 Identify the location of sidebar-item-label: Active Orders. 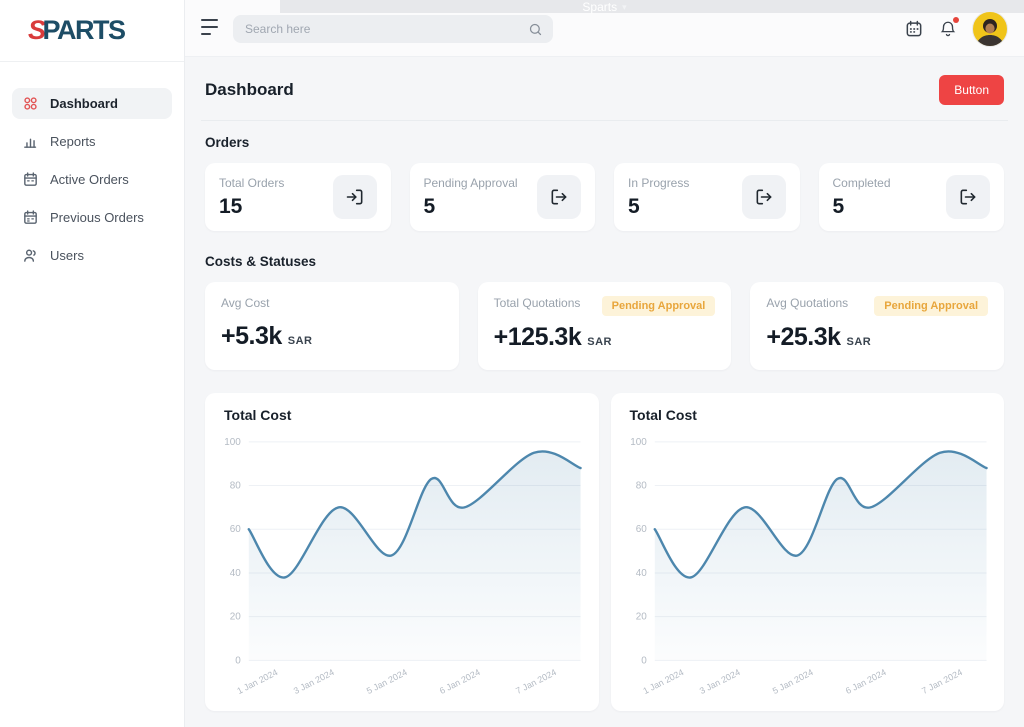
(89, 179).